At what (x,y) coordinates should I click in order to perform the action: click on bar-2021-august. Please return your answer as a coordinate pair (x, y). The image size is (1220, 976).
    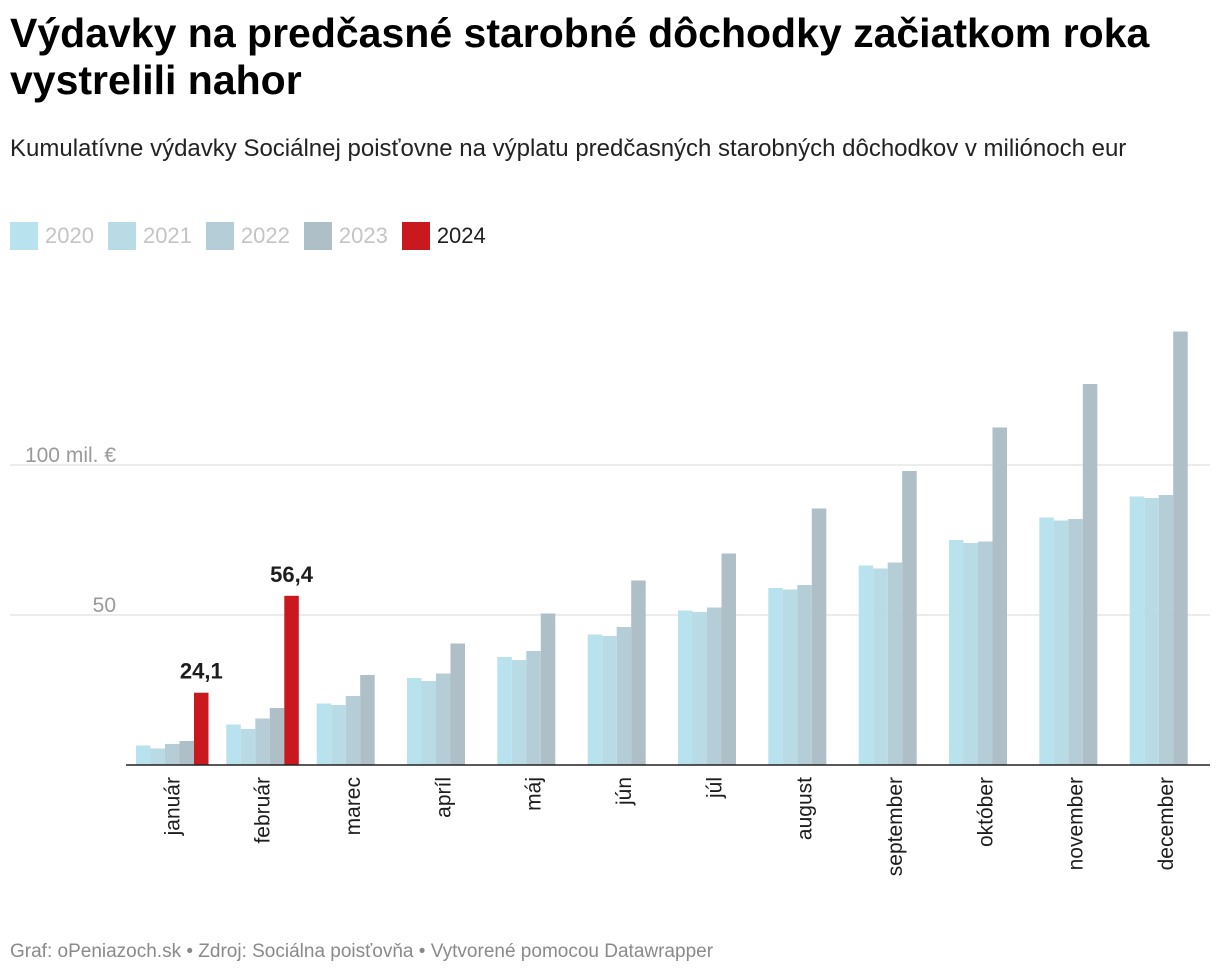
    Looking at the image, I should click on (790, 677).